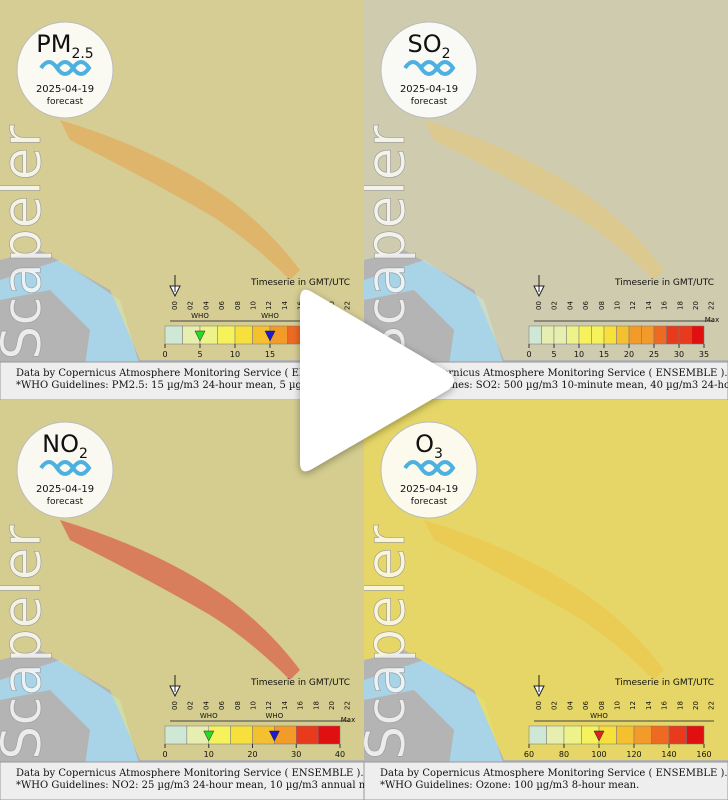  Describe the element at coordinates (348, 720) in the screenshot. I see `scale-max: Max` at that location.